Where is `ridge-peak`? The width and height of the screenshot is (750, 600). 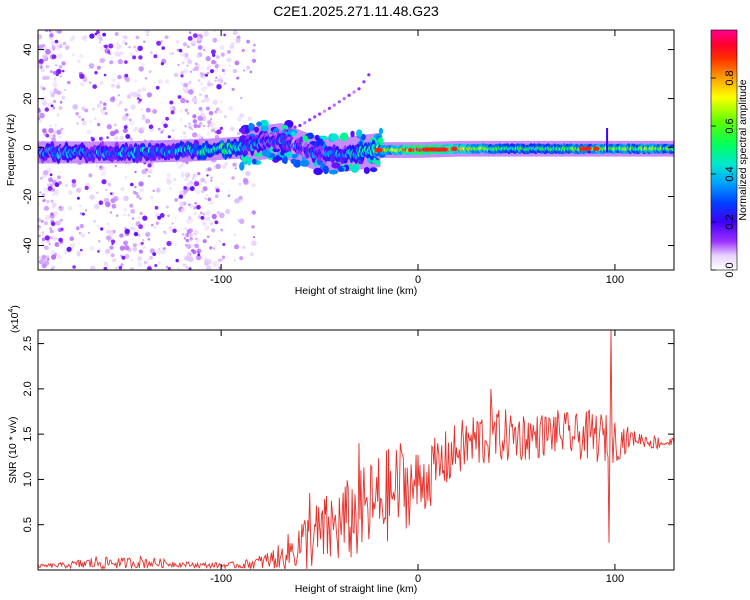 ridge-peak is located at coordinates (435, 149).